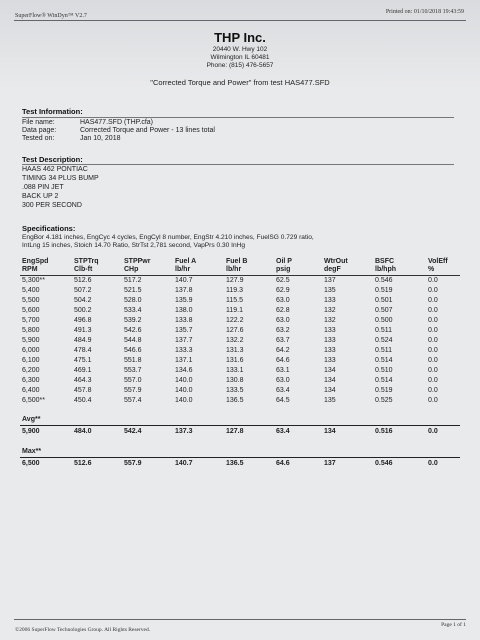  I want to click on table-cell-oil-p: 64.6, so click(283, 360).